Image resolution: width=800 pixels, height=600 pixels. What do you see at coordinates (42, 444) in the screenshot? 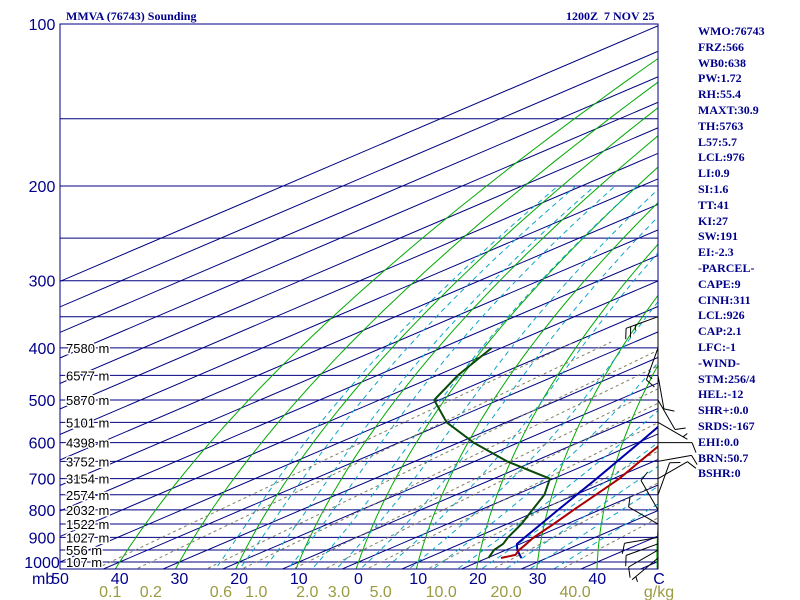
I see `pressure-tick-label: 600` at bounding box center [42, 444].